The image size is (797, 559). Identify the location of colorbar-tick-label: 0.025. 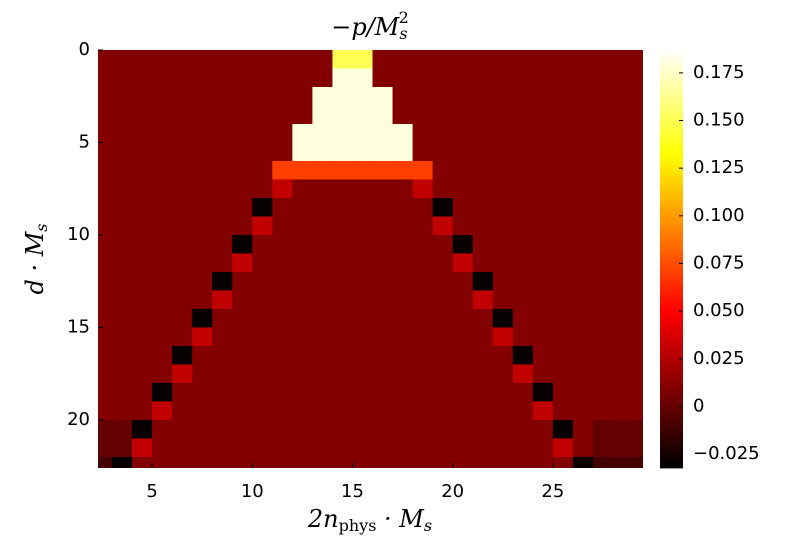
(719, 358).